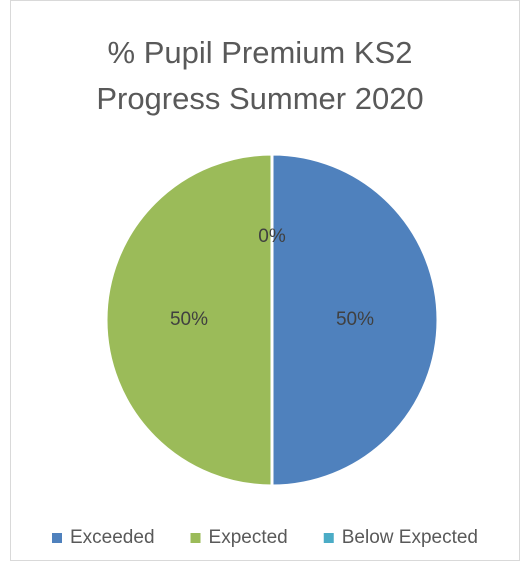 The image size is (520, 571). I want to click on chart-title: % Pupil Premium KS2 Progress Summer 2020, so click(260, 75).